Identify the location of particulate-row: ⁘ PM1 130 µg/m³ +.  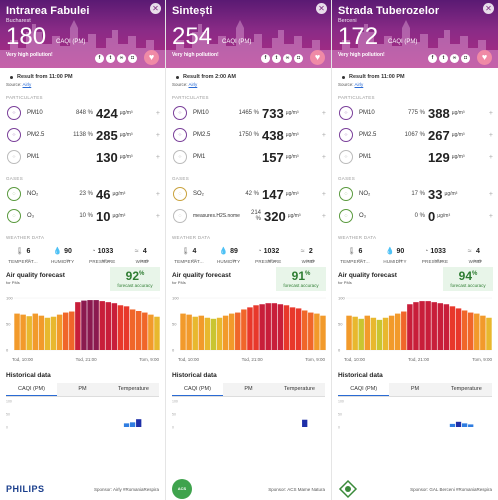
(82, 157).